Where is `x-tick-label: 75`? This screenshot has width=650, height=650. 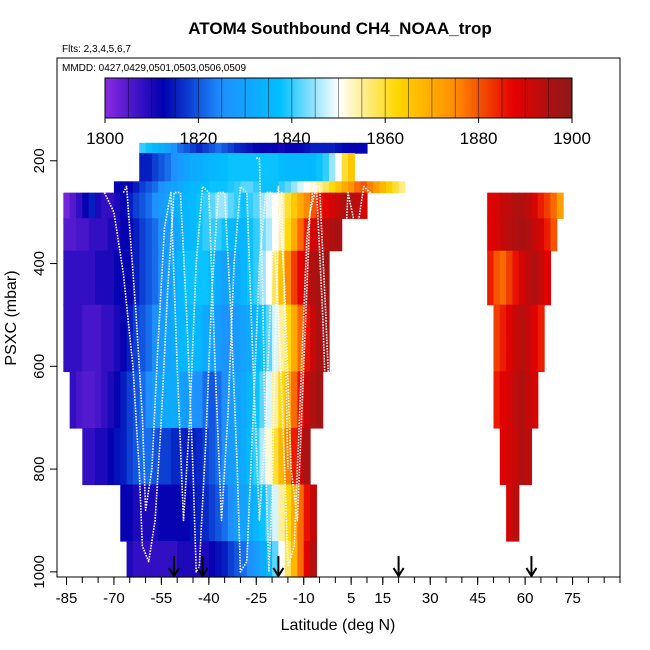 x-tick-label: 75 is located at coordinates (572, 598).